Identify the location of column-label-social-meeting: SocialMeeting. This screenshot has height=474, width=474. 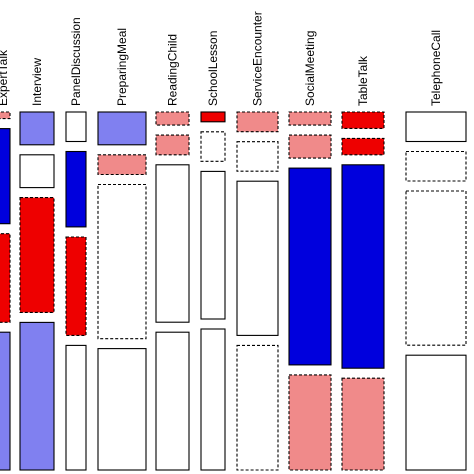
(310, 68).